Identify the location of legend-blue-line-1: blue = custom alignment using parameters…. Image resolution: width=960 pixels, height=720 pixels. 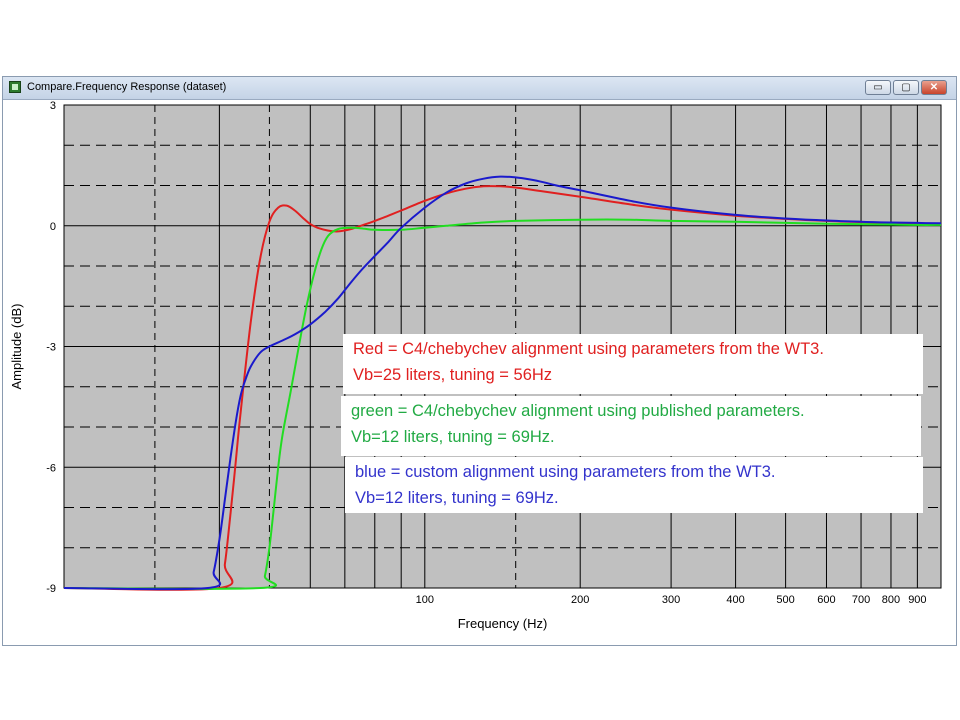
(565, 472).